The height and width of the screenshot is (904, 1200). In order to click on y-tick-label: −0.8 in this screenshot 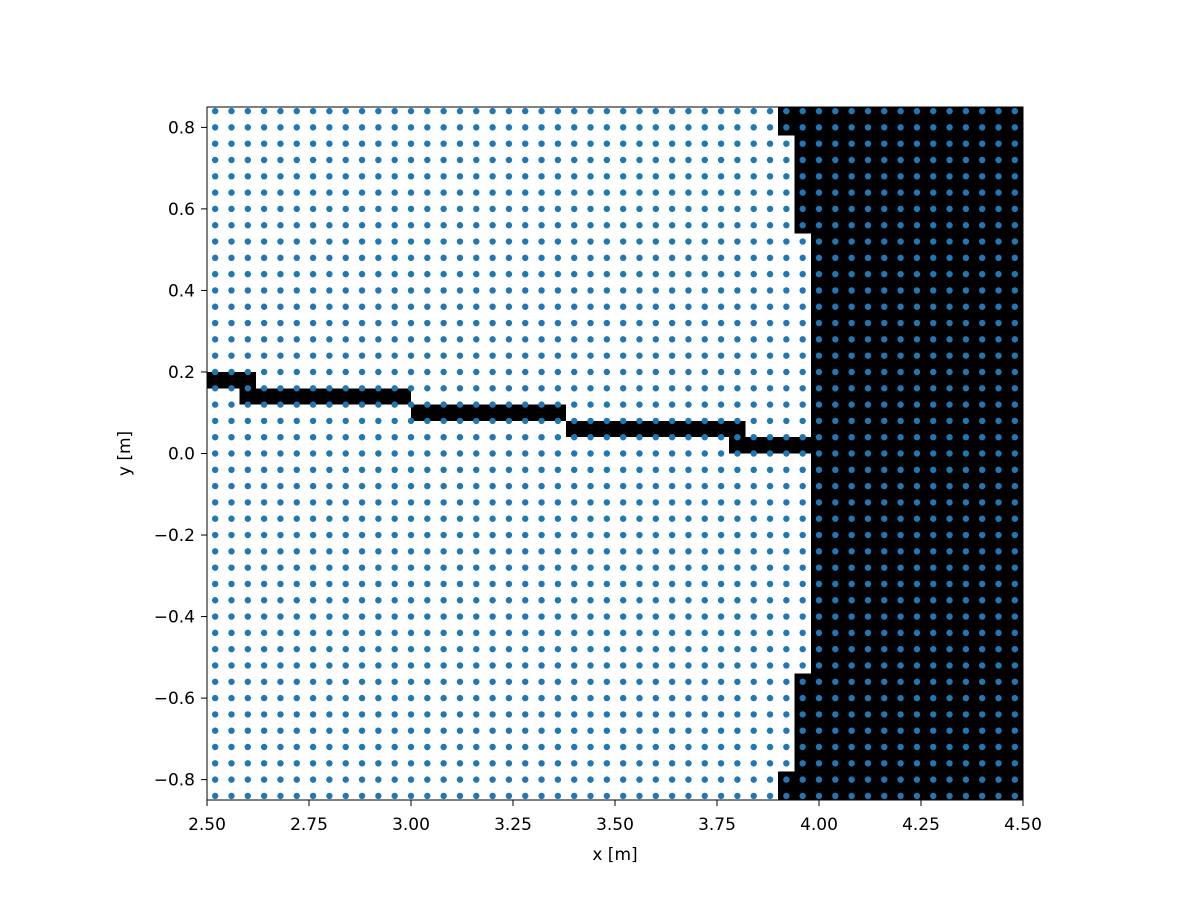, I will do `click(174, 781)`.